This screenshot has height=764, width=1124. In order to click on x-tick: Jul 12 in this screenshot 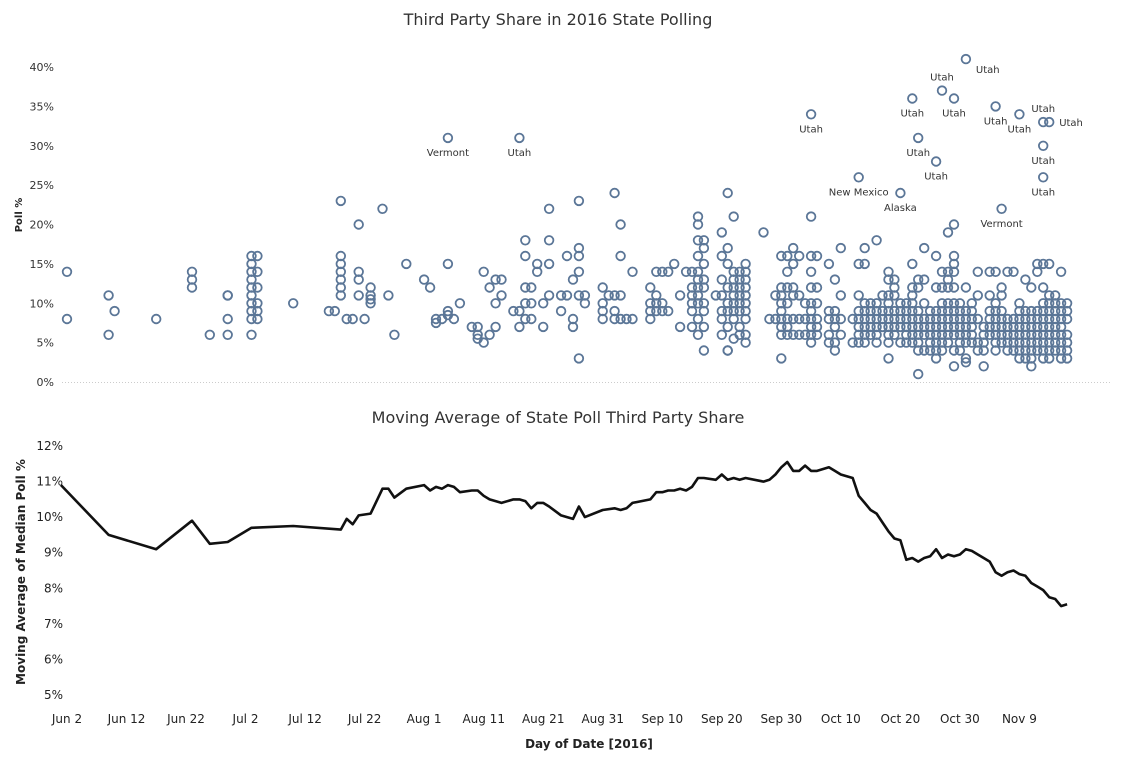, I will do `click(304, 719)`.